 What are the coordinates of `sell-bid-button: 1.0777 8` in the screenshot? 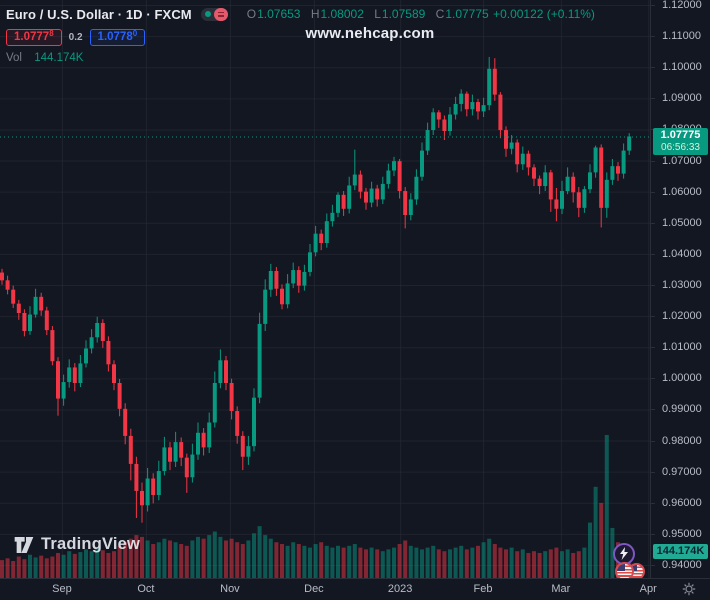 It's located at (34, 37).